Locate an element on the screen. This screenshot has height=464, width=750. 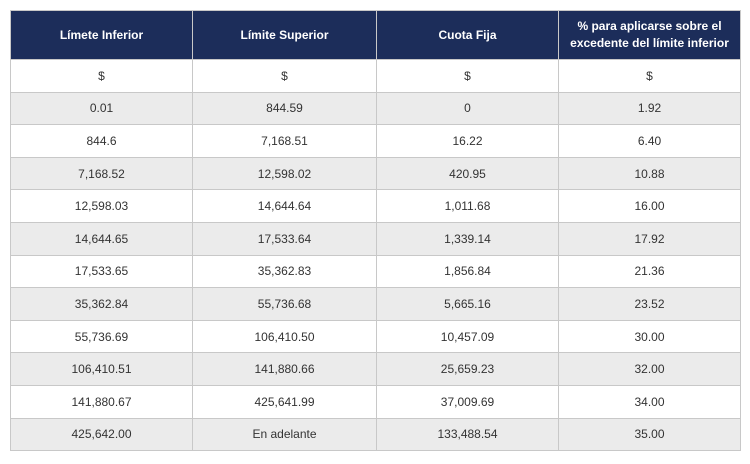
cuota-fija-cell: 0 is located at coordinates (467, 108).